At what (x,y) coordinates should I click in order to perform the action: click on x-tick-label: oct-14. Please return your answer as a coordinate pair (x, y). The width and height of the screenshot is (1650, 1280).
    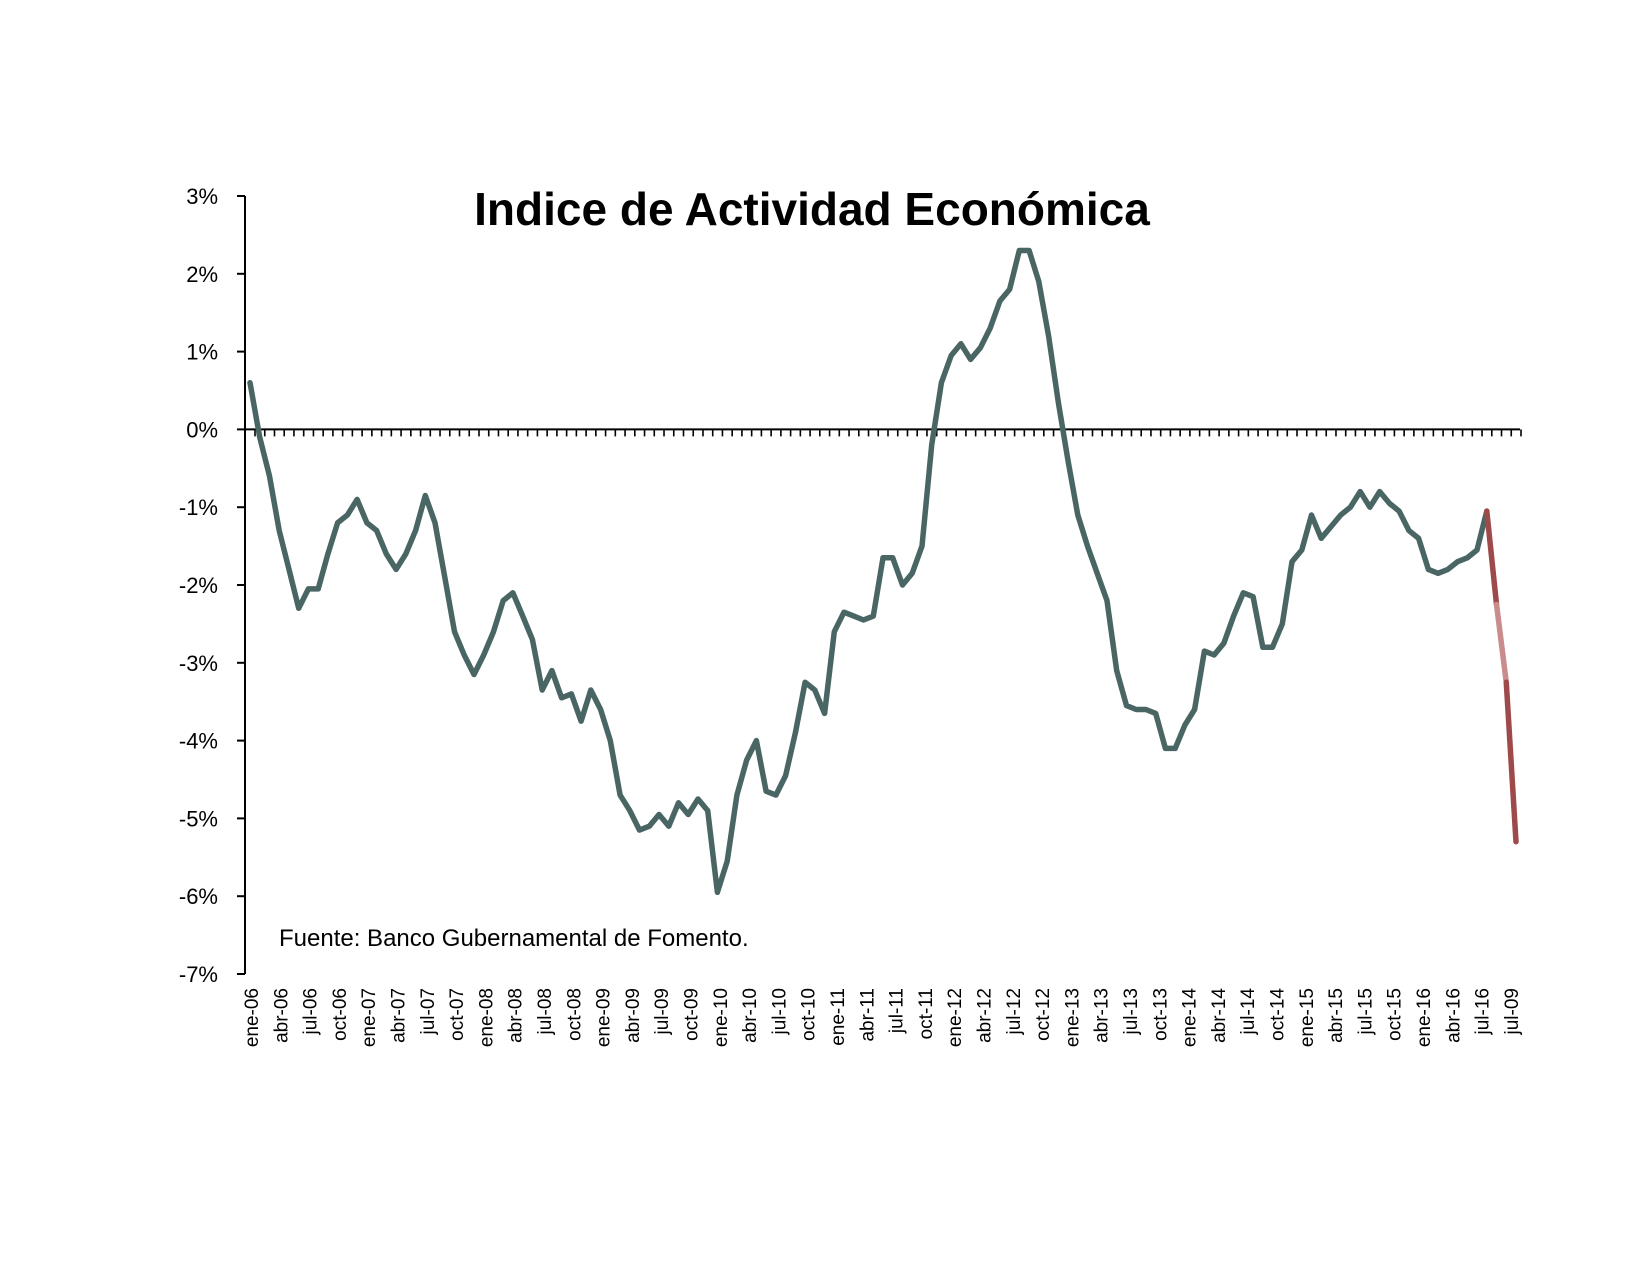
    Looking at the image, I should click on (1278, 1014).